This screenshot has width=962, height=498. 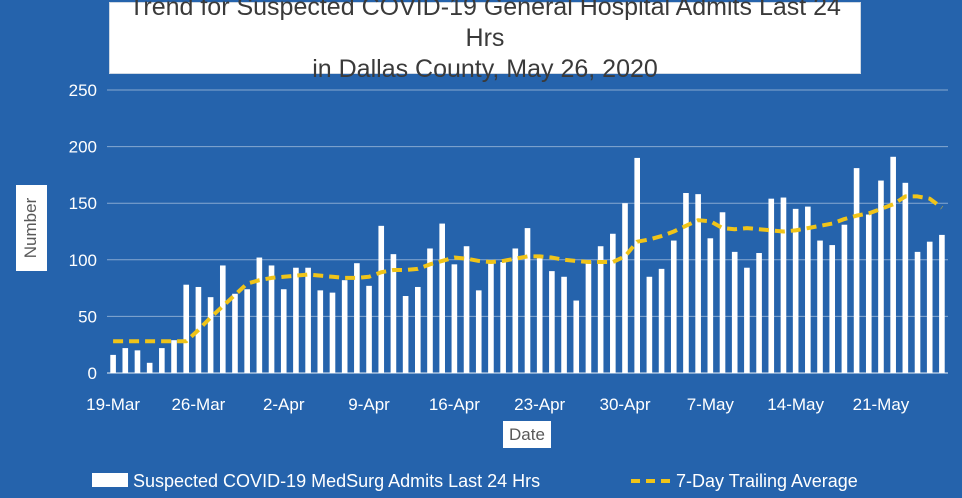 I want to click on y-tick-label: 150, so click(x=83, y=203).